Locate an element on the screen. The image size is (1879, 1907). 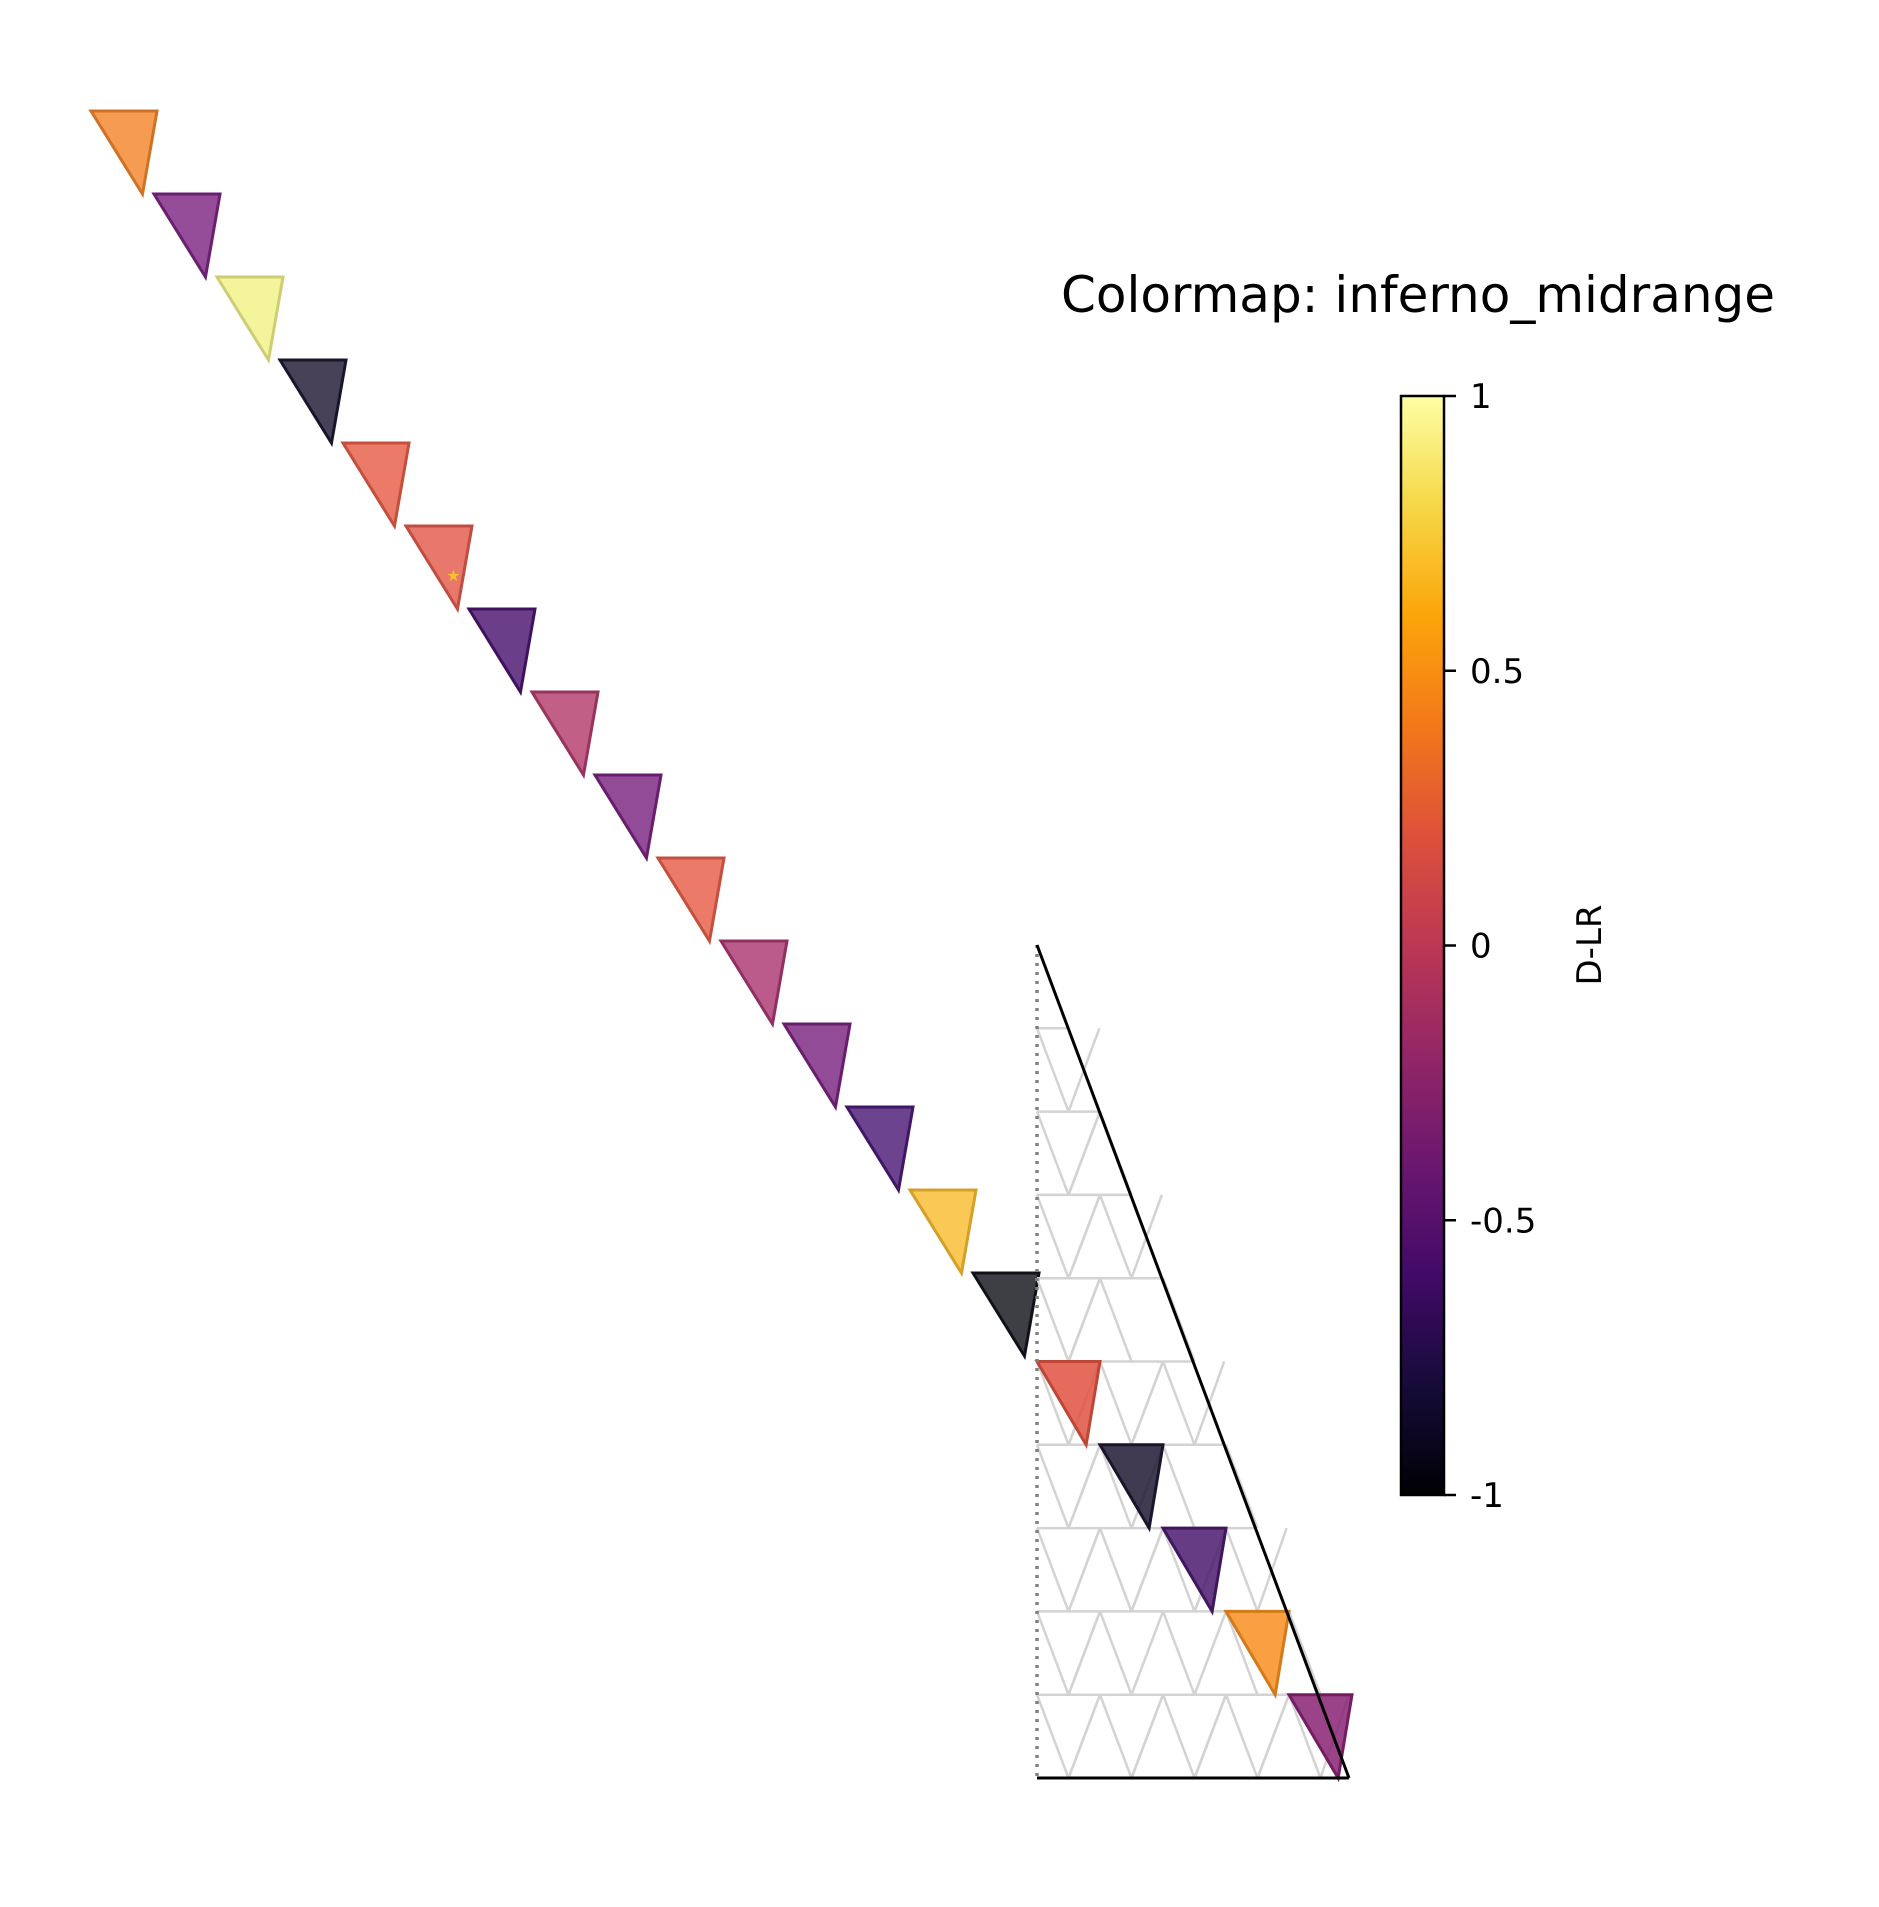
colorbar-ticks: 1 0.5 0 -0.5 -1 is located at coordinates (1490, 946).